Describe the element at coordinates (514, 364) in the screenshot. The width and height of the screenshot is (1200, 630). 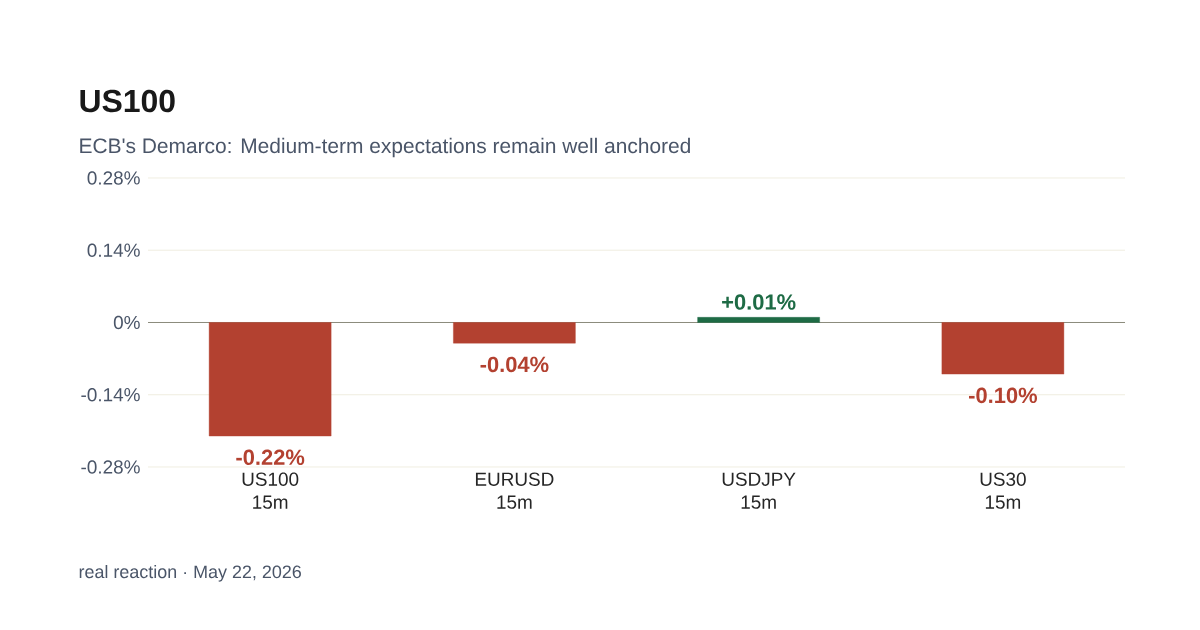
I see `data-label: -0.04%` at that location.